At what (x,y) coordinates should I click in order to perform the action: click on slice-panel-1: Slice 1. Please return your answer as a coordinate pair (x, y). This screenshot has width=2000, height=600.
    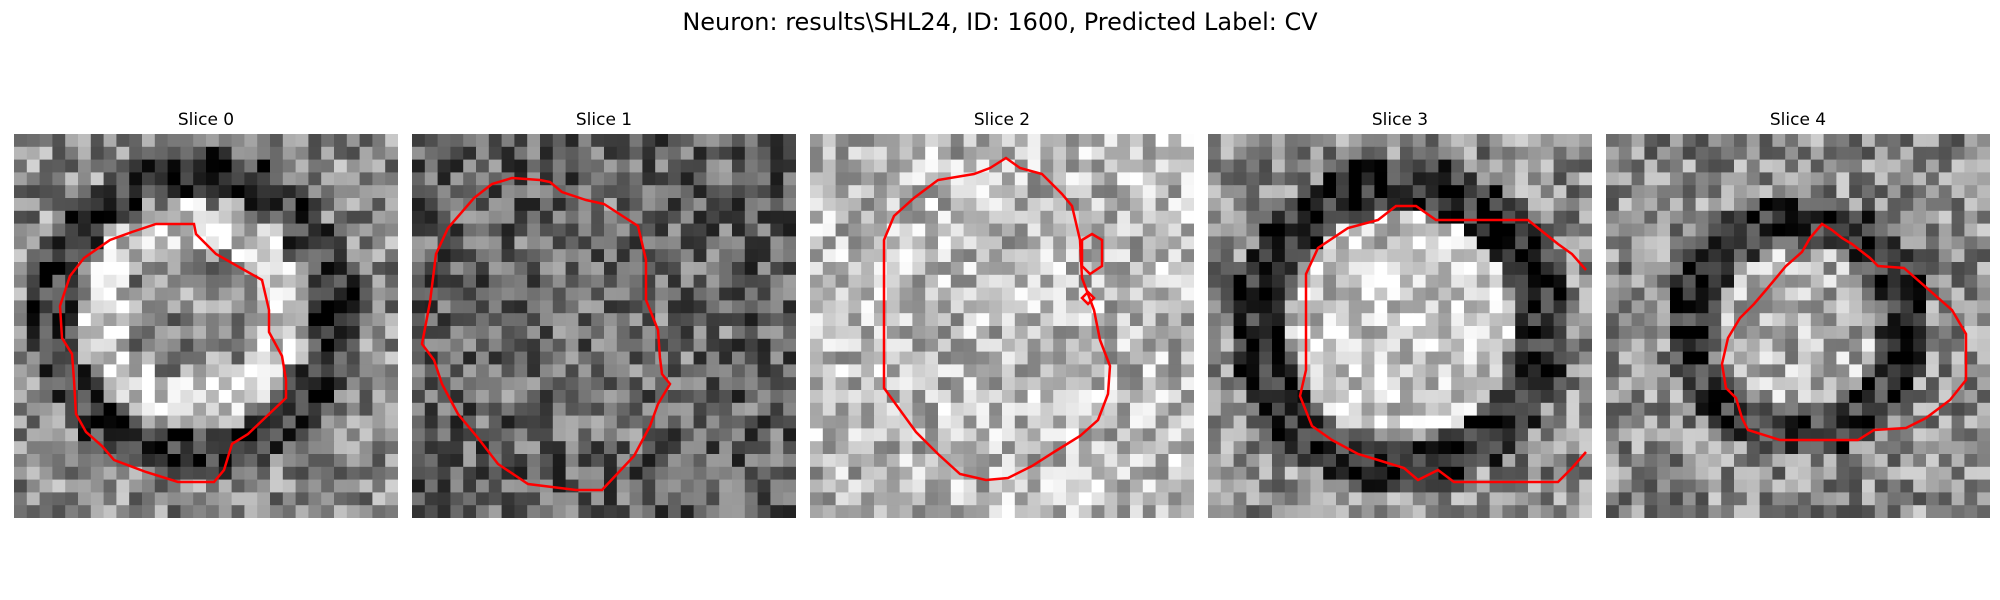
    Looking at the image, I should click on (604, 314).